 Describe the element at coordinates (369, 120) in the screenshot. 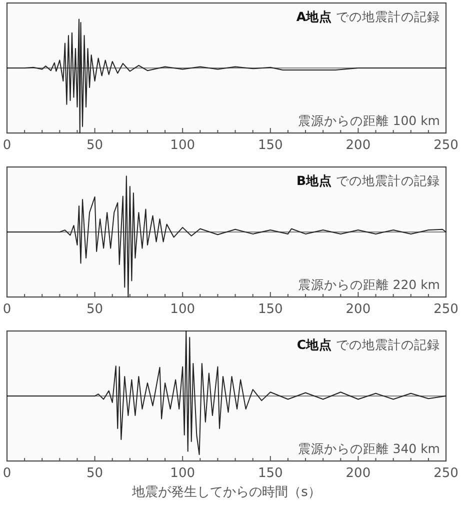

I see `annotation: 震源からの距離 100 km` at that location.